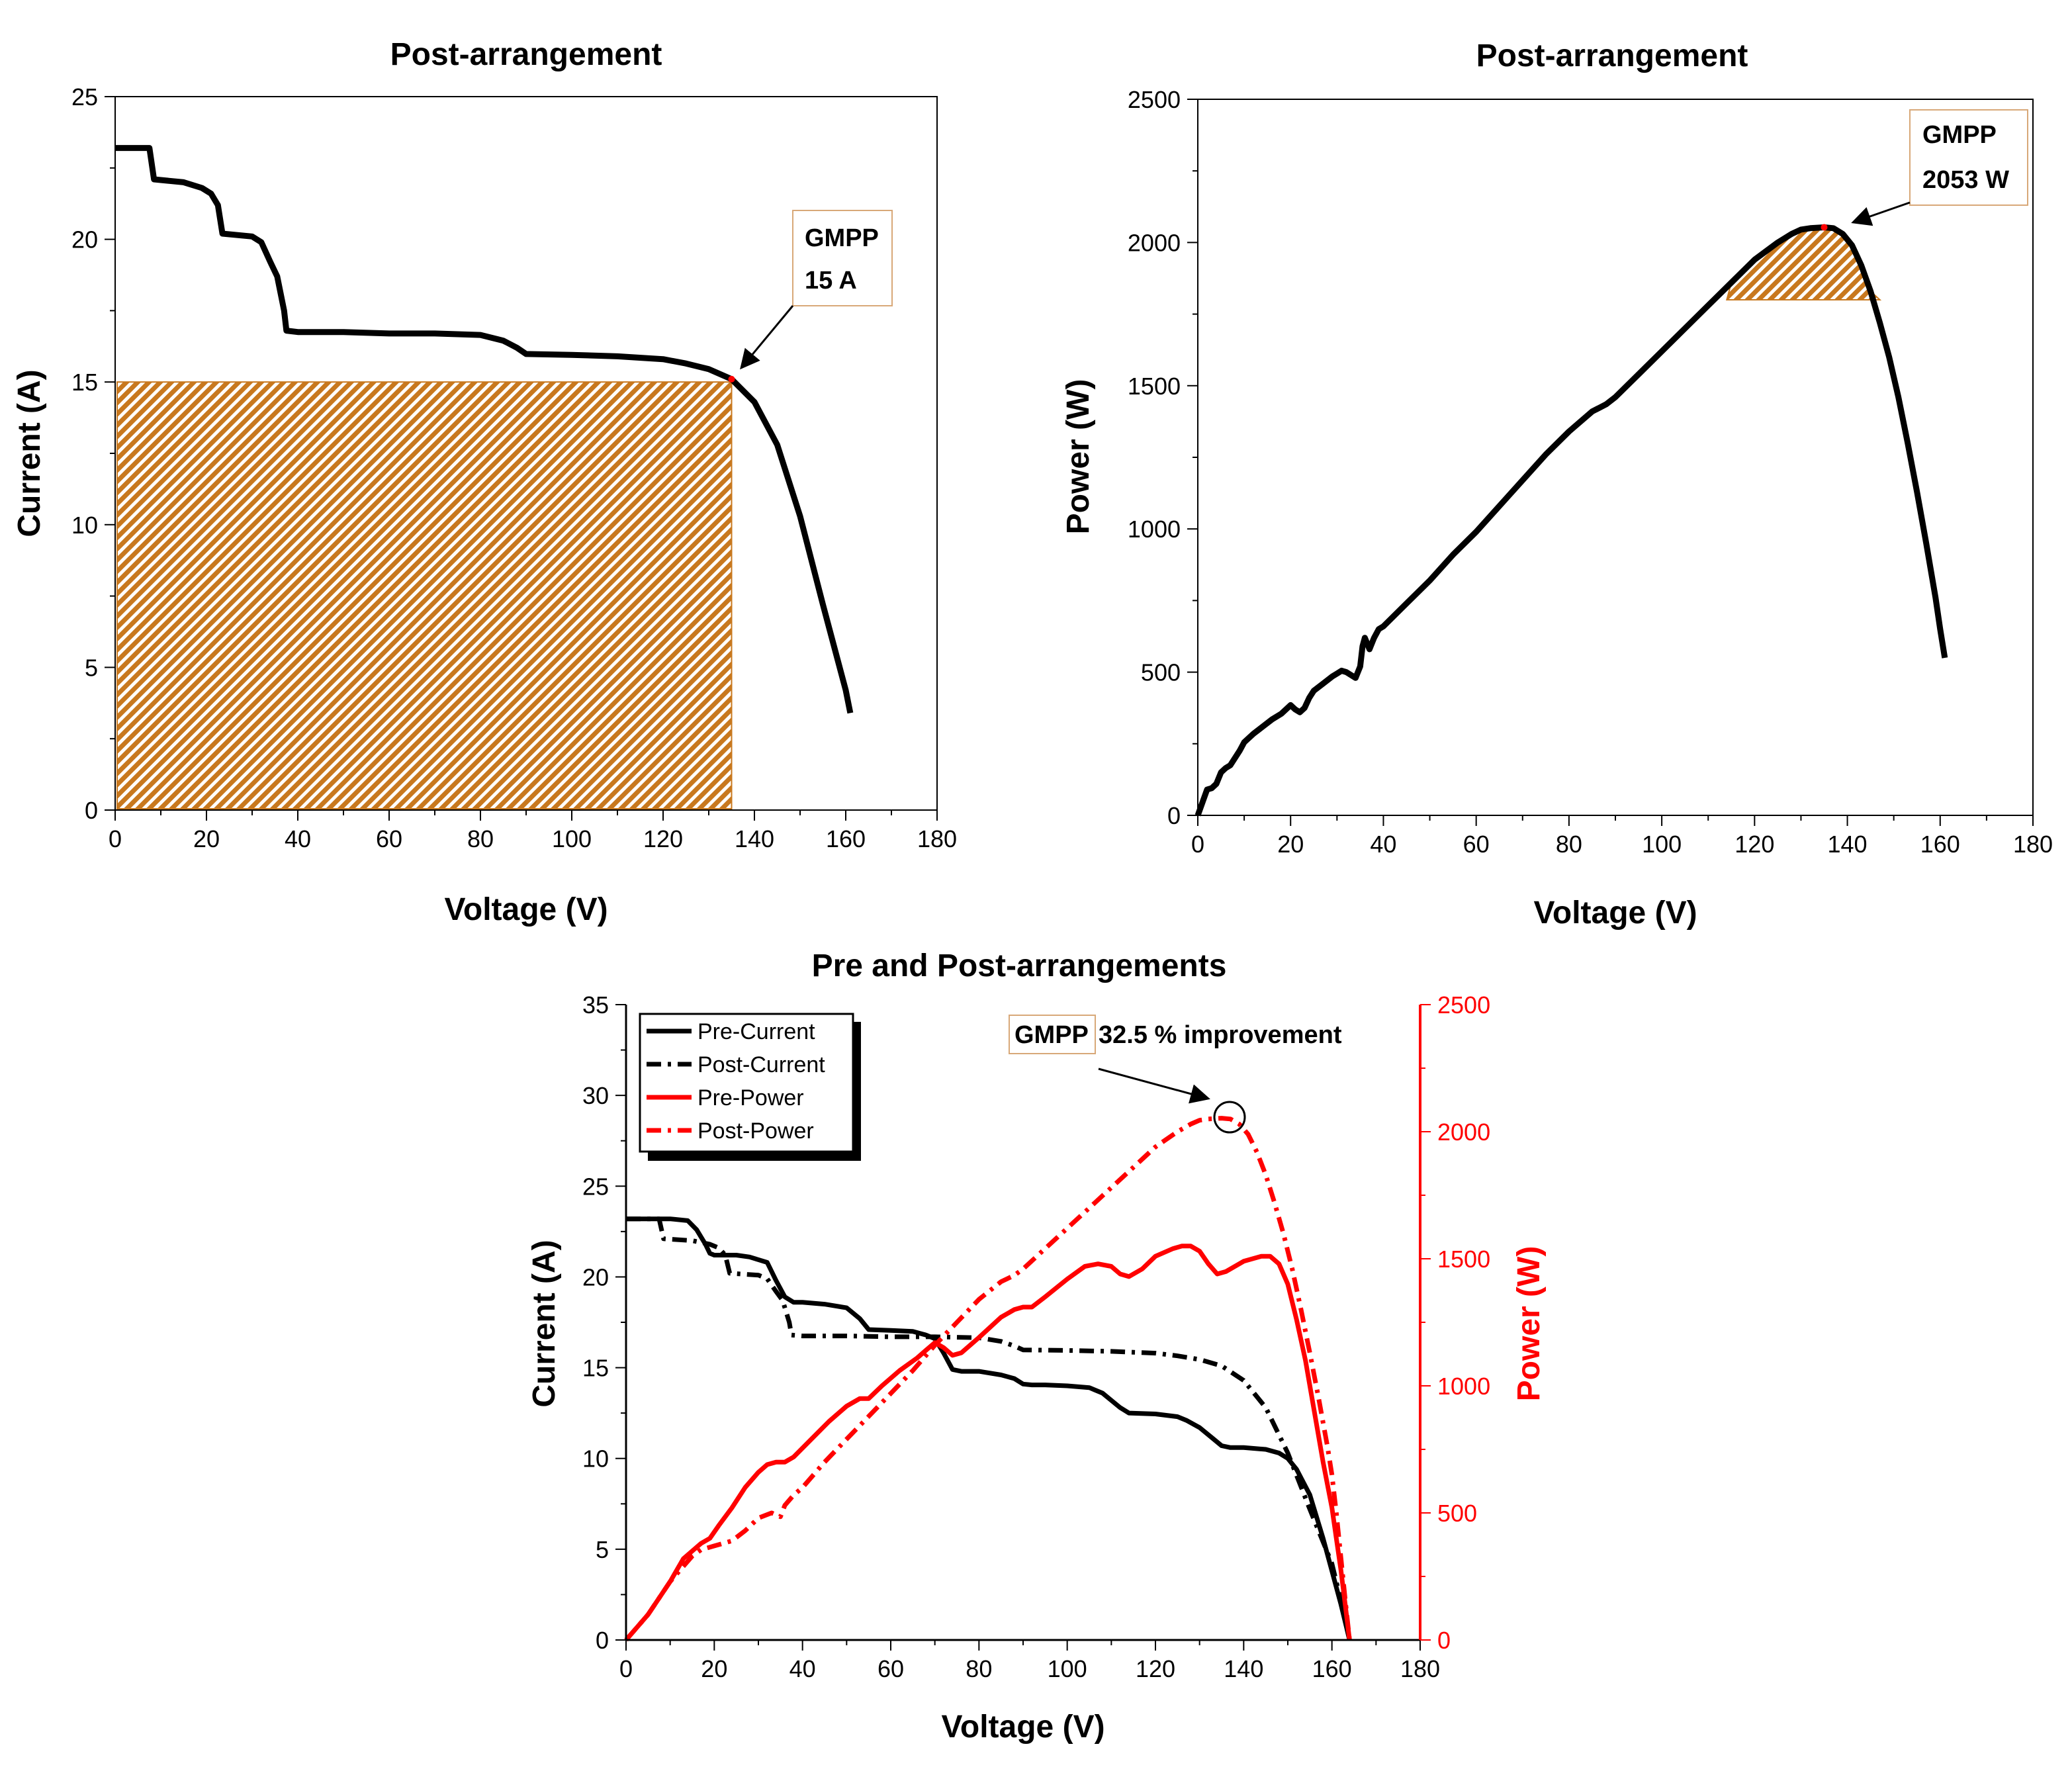 This screenshot has width=2072, height=1773. Describe the element at coordinates (389, 838) in the screenshot. I see `chart1-x-tick-label: 60` at that location.